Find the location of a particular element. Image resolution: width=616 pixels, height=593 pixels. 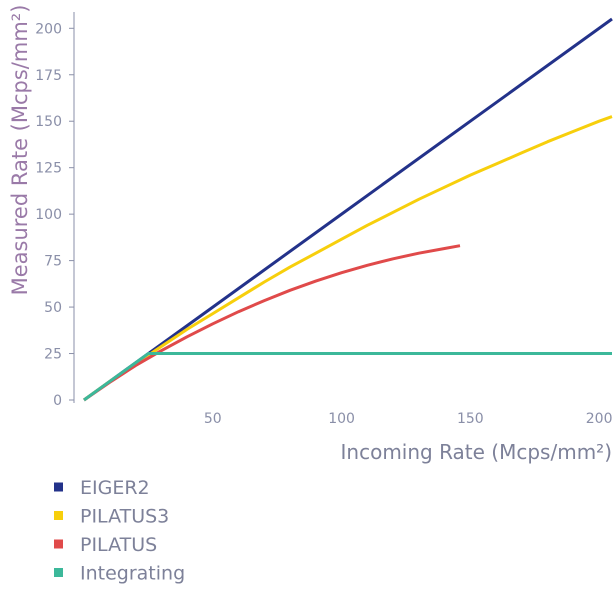

y-tick-label: 175 is located at coordinates (48, 76).